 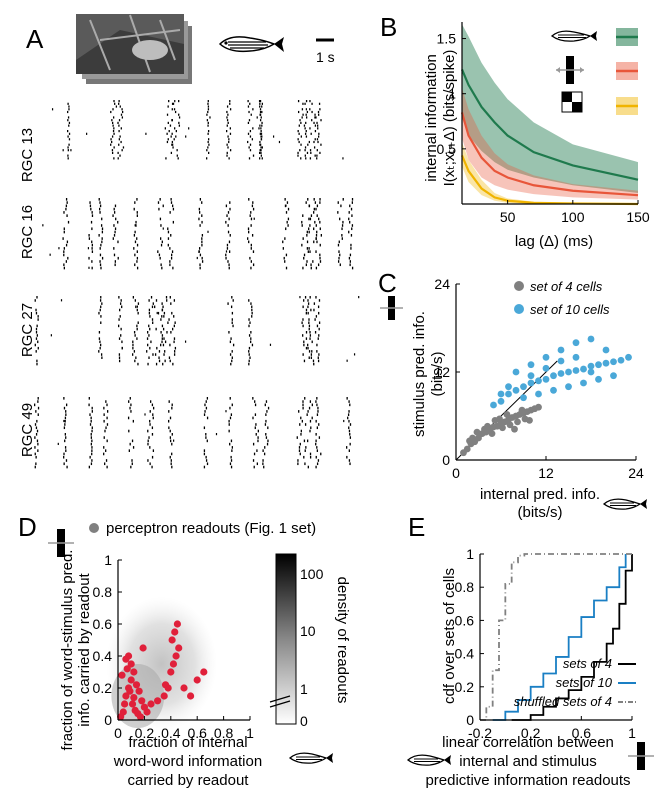 I want to click on movie-frames-image, so click(x=134, y=49).